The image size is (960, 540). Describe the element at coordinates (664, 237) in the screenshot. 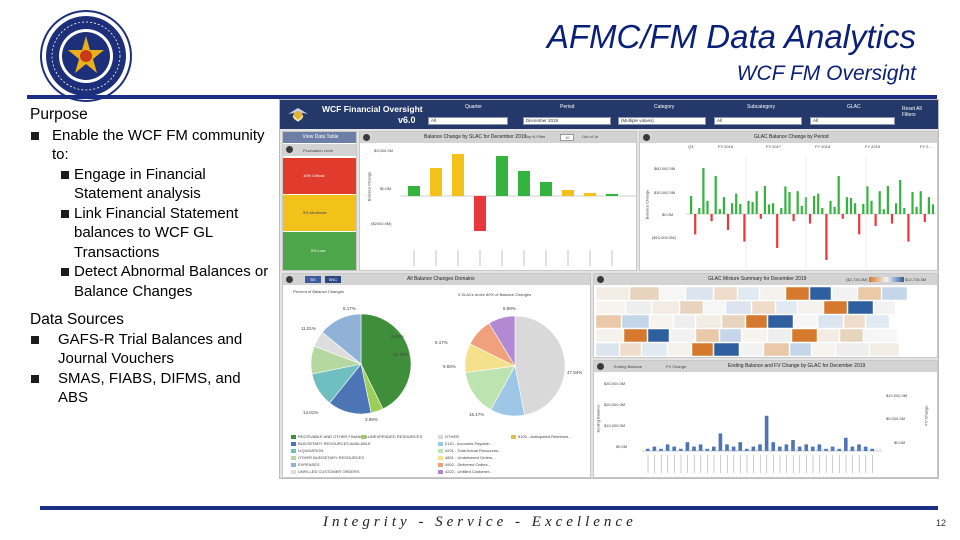

I see `trend-y-tick: ($10,000.0M)` at that location.